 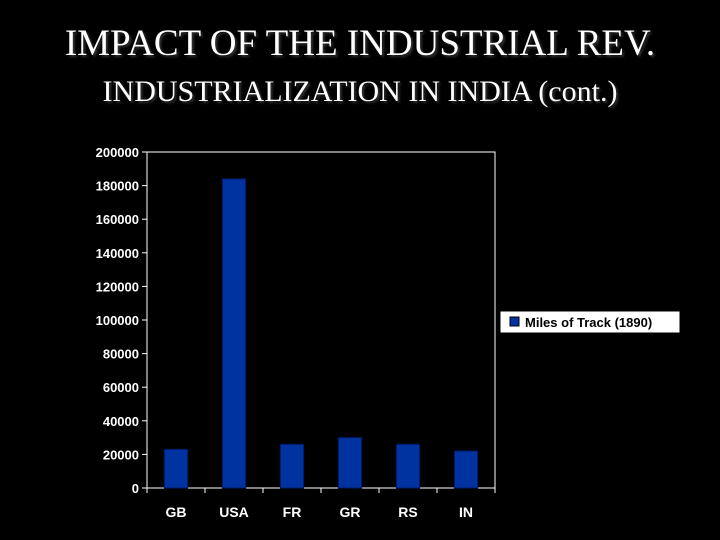 I want to click on legend-box, so click(x=590, y=322).